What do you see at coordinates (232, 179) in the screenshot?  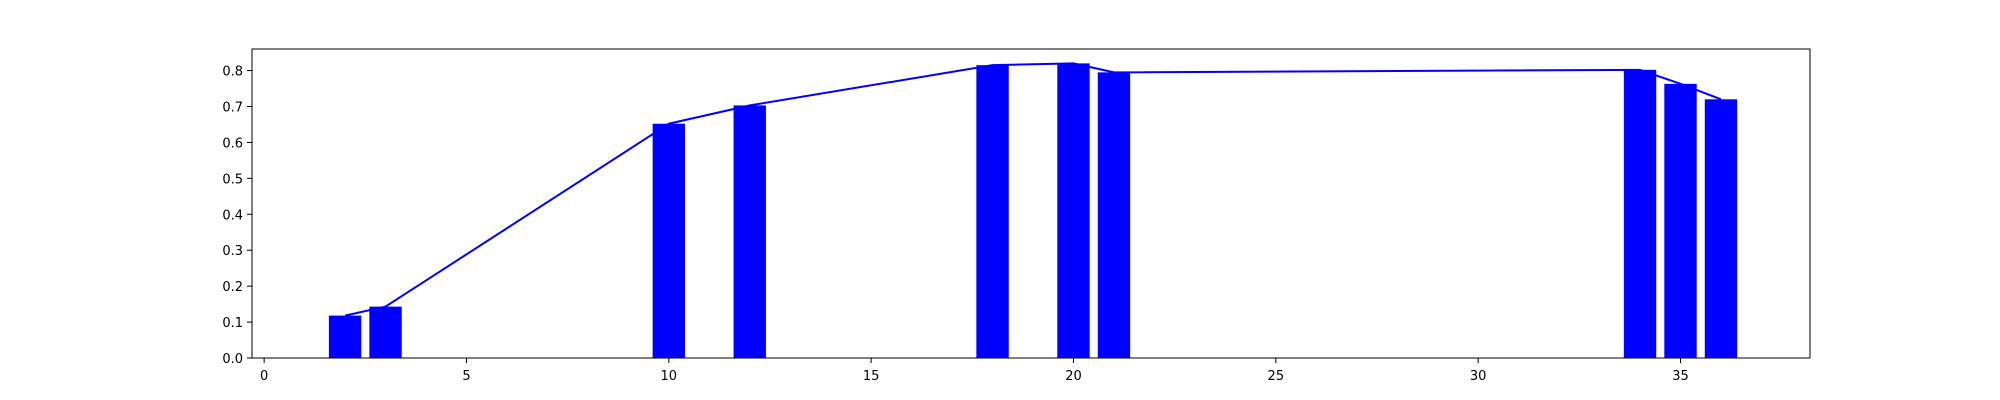 I see `y-tick-label: 0.5` at bounding box center [232, 179].